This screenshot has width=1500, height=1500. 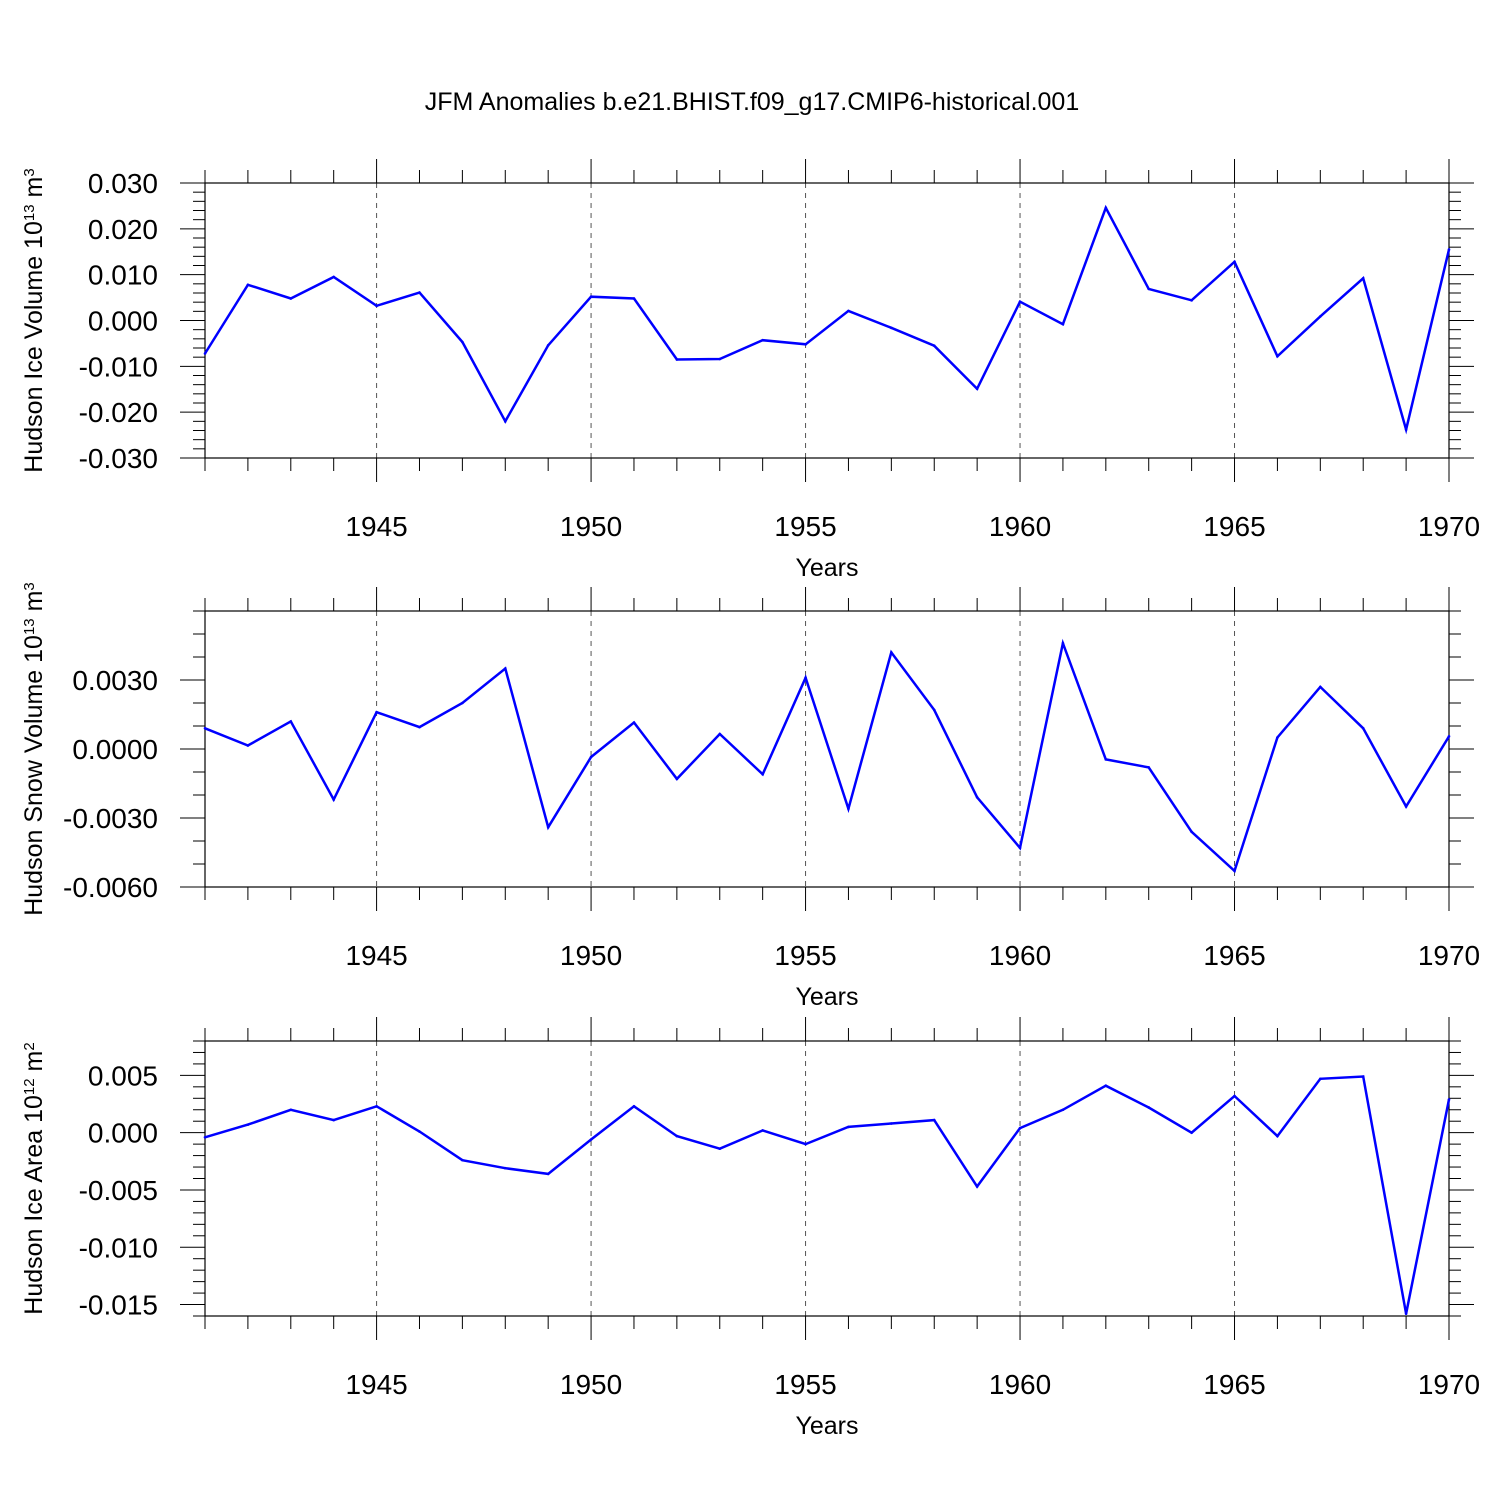 I want to click on panel-3-x-tick-label: 1965, so click(x=1234, y=1384).